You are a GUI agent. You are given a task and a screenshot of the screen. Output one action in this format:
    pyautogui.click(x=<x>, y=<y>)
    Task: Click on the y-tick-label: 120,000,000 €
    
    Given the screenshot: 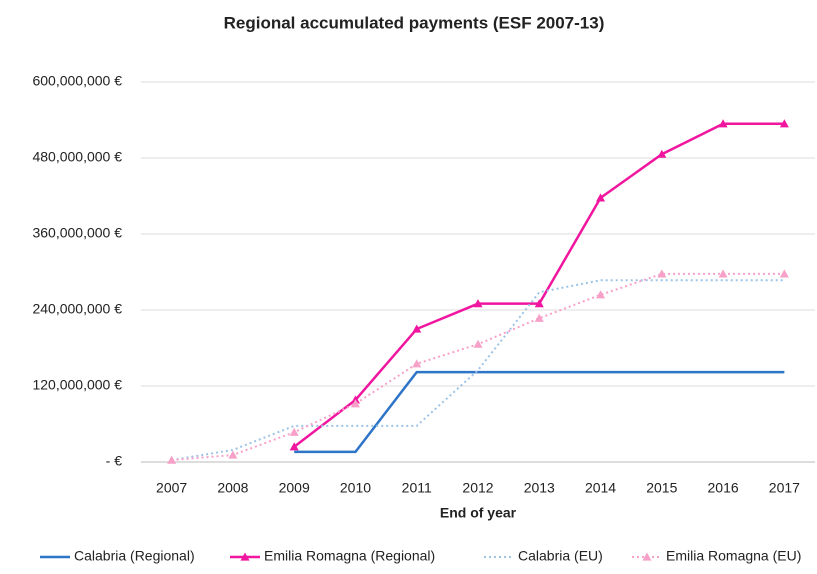 What is the action you would take?
    pyautogui.click(x=77, y=385)
    